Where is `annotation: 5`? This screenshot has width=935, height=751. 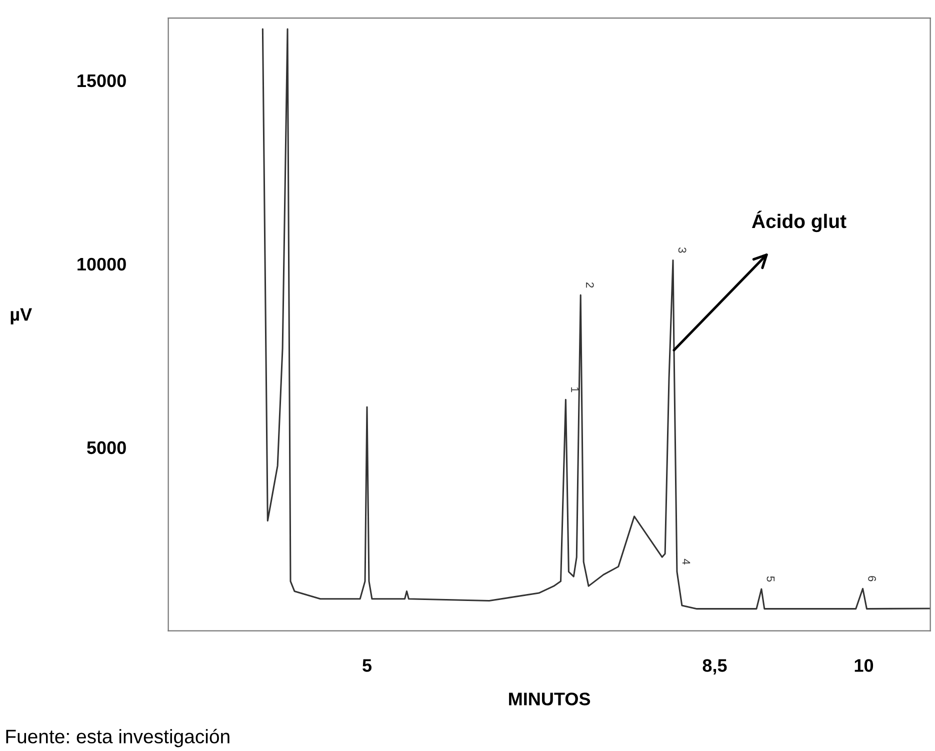
annotation: 5 is located at coordinates (770, 579).